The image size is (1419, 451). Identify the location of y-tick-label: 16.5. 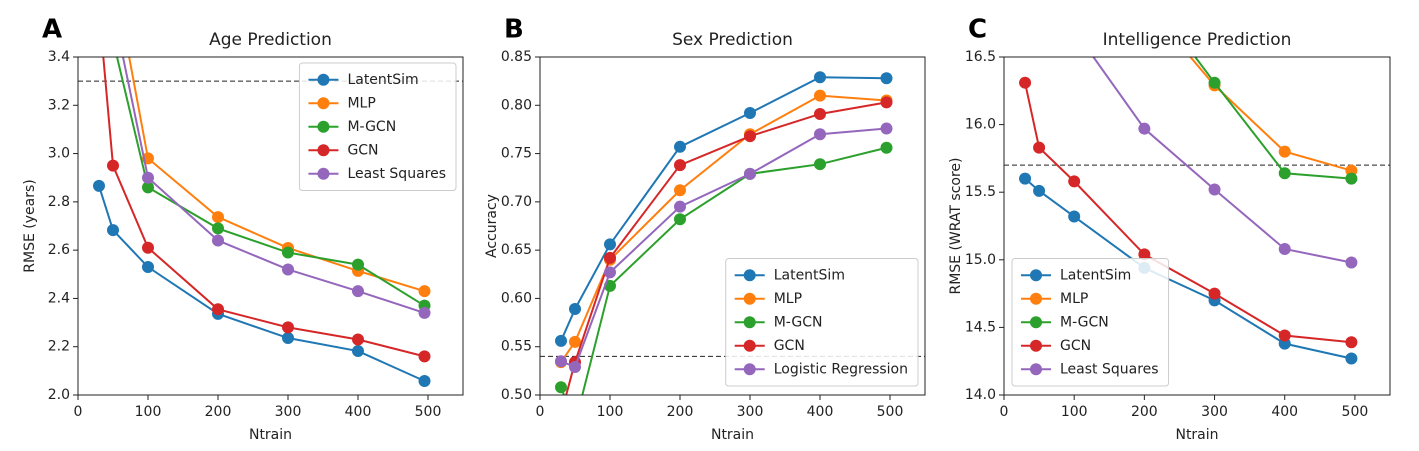
(980, 57).